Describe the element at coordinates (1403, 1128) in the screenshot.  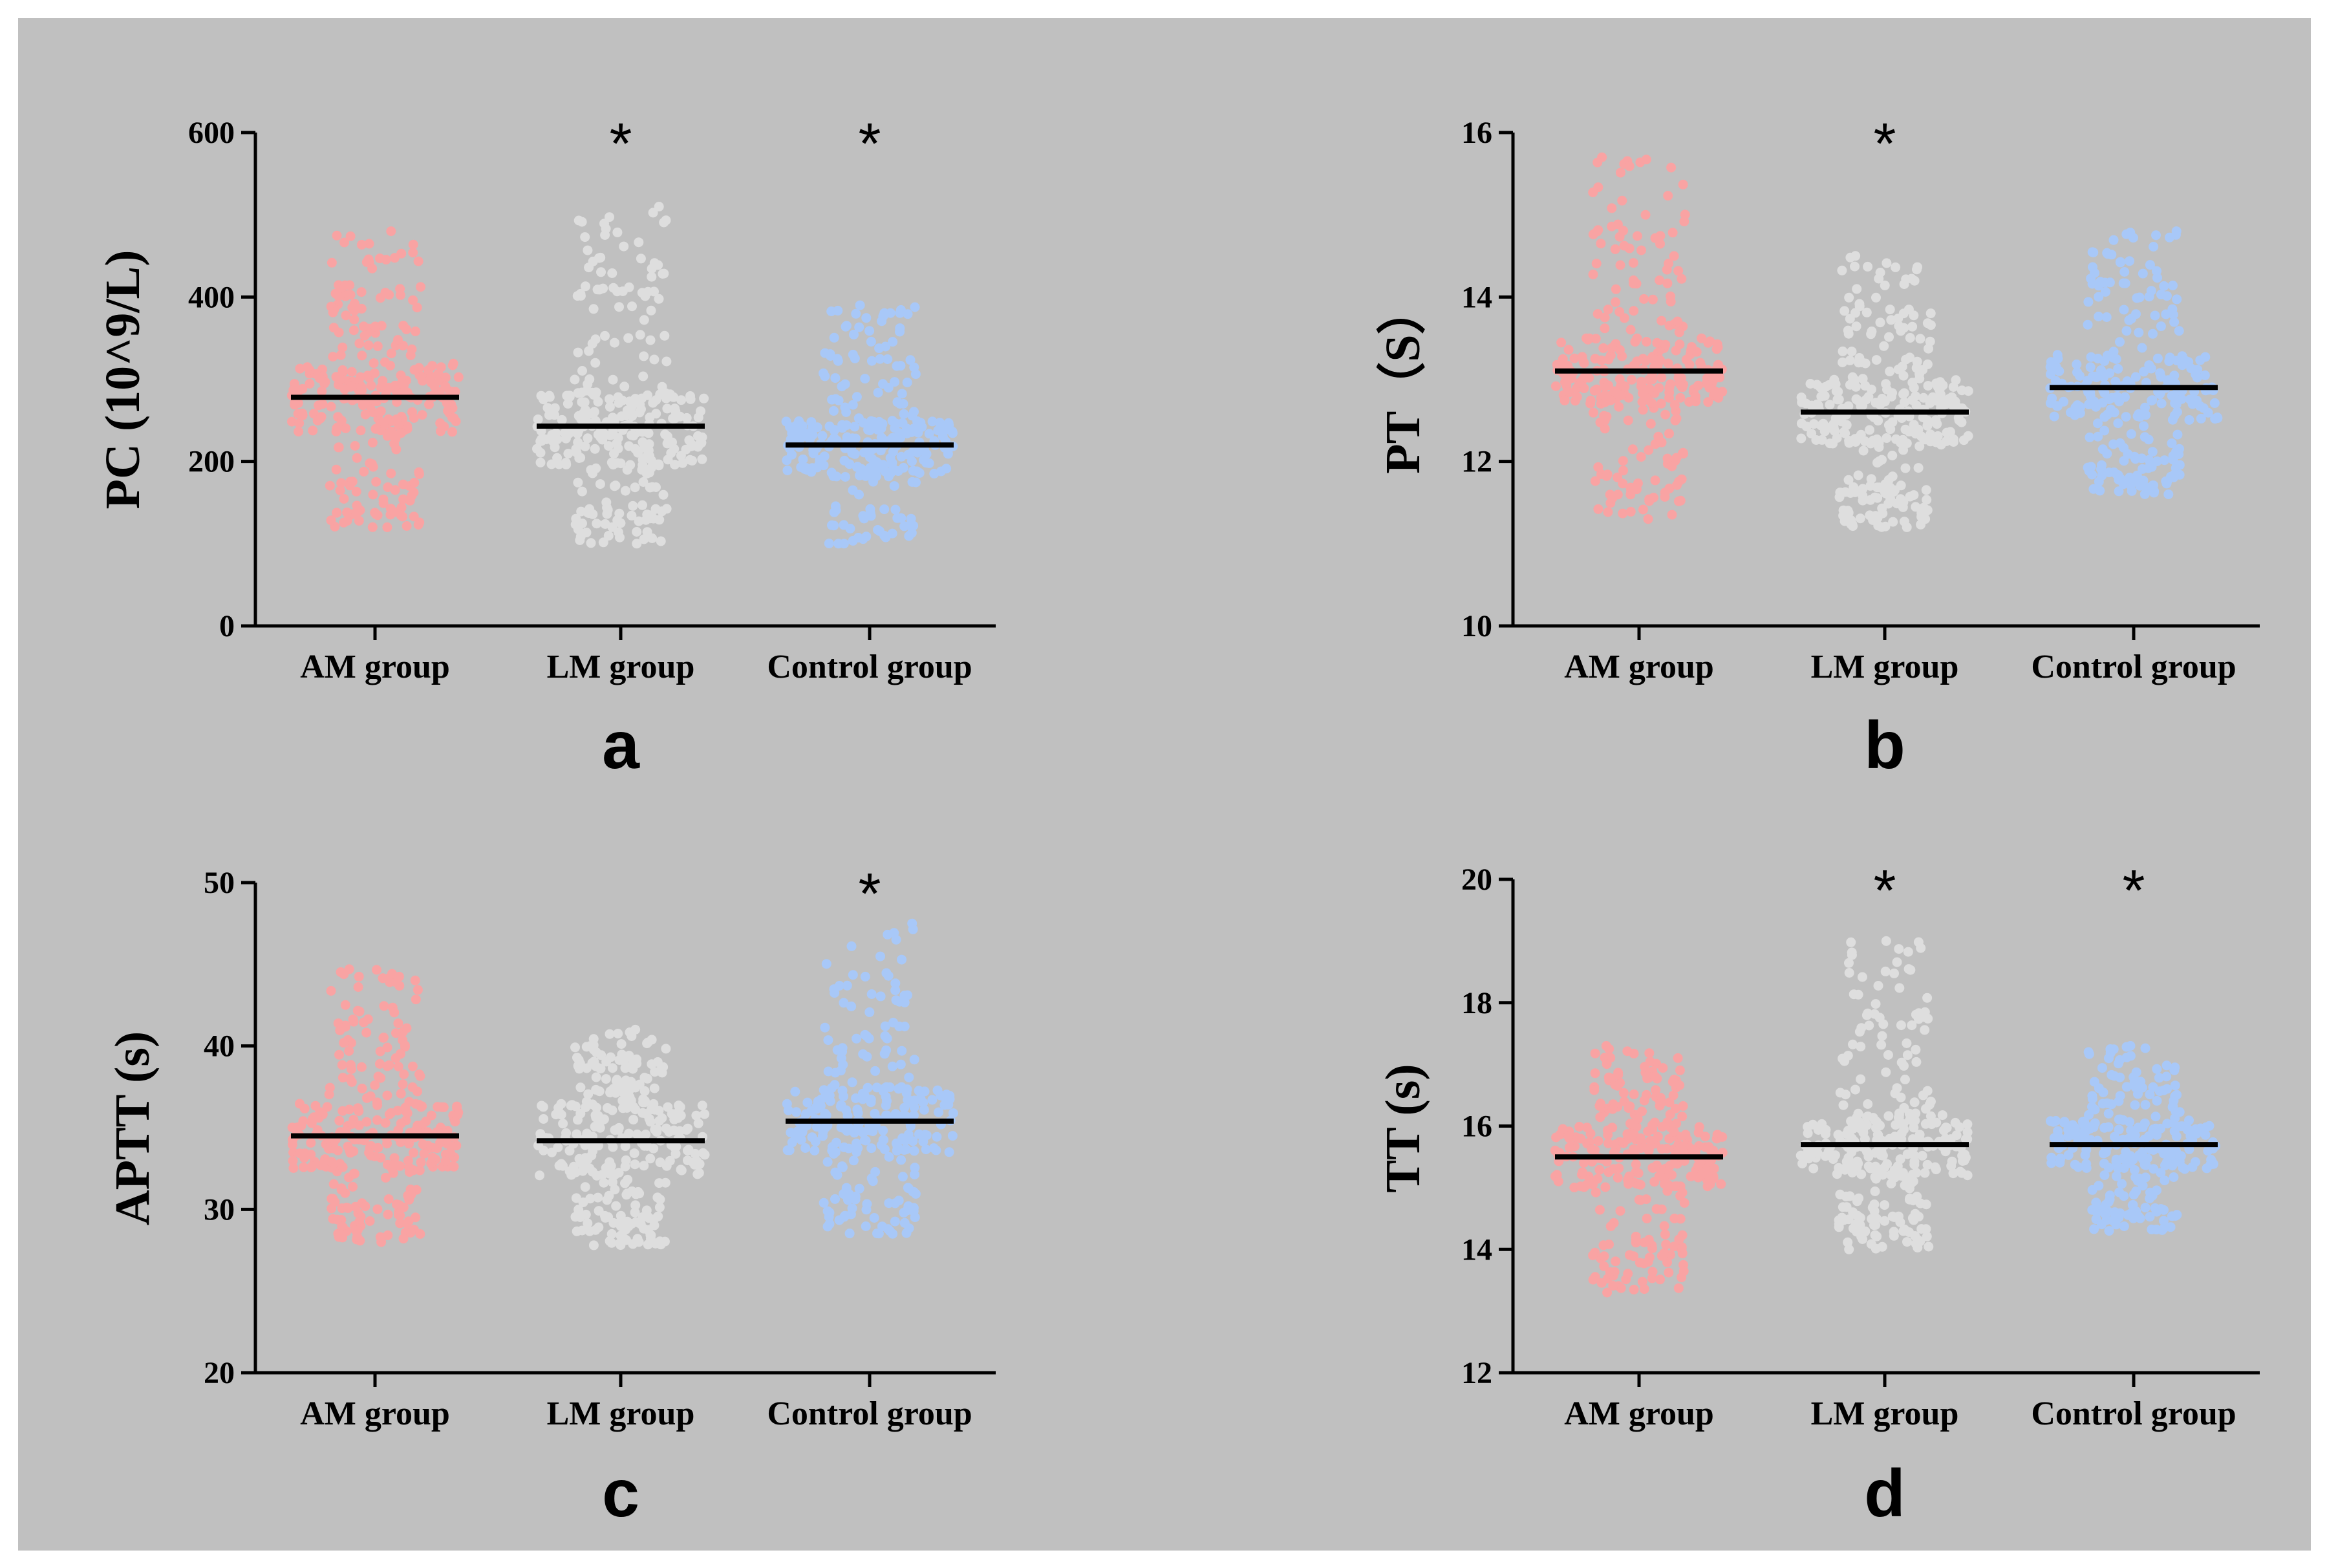
I see `panel-d-y-axis-title: TT (s)` at that location.